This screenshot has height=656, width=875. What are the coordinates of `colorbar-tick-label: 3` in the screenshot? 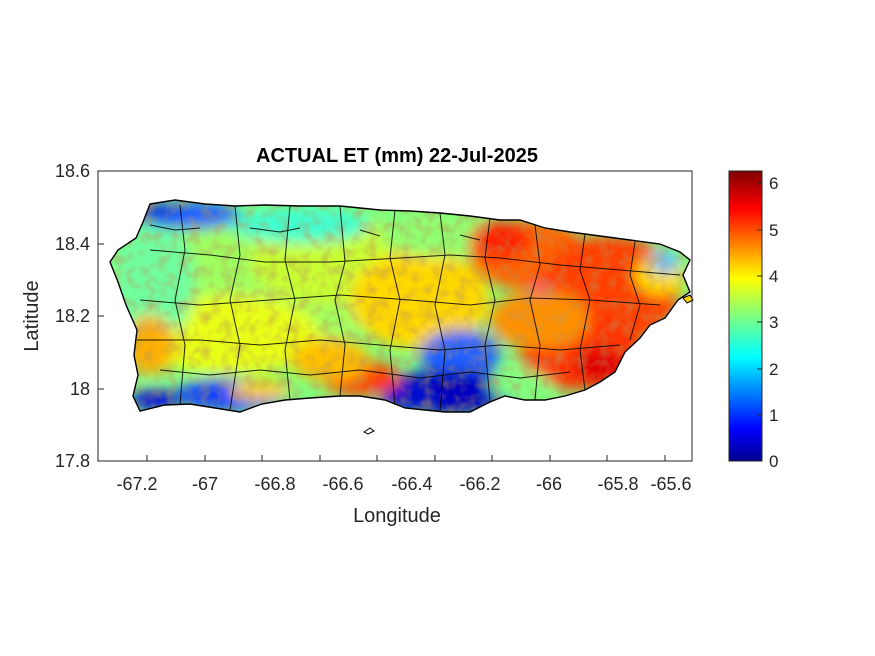 It's located at (773, 322).